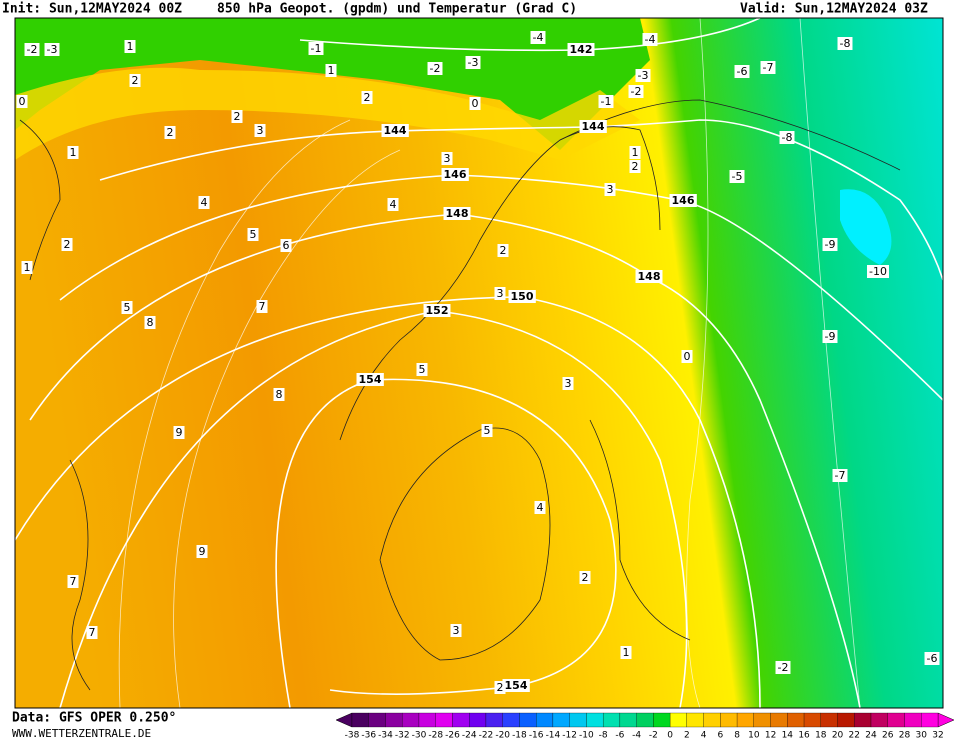 The height and width of the screenshot is (741, 959). Describe the element at coordinates (888, 736) in the screenshot. I see `colorbar-tick-label: 26` at that location.